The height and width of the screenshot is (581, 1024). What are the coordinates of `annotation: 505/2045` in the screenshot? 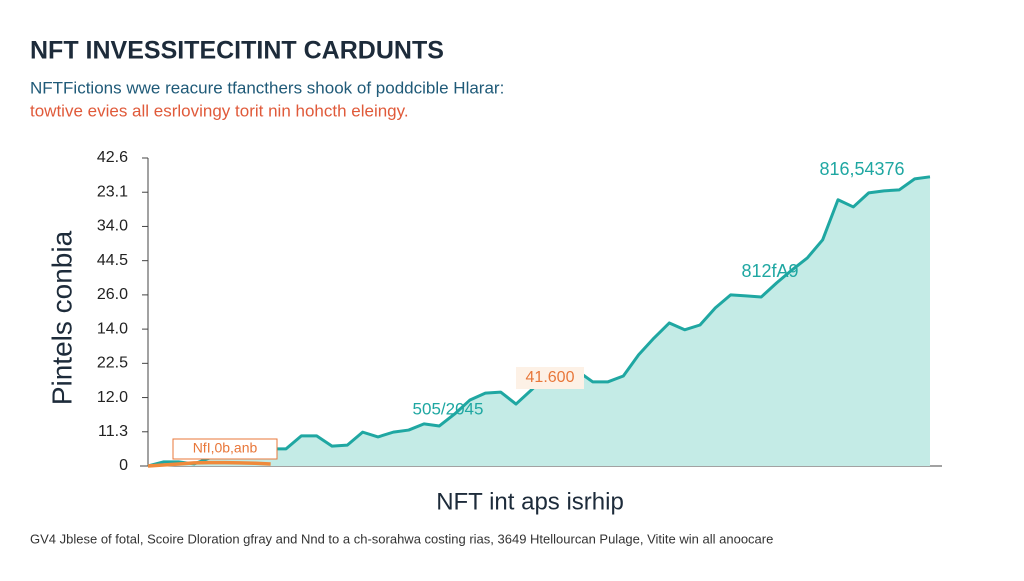 It's located at (448, 408).